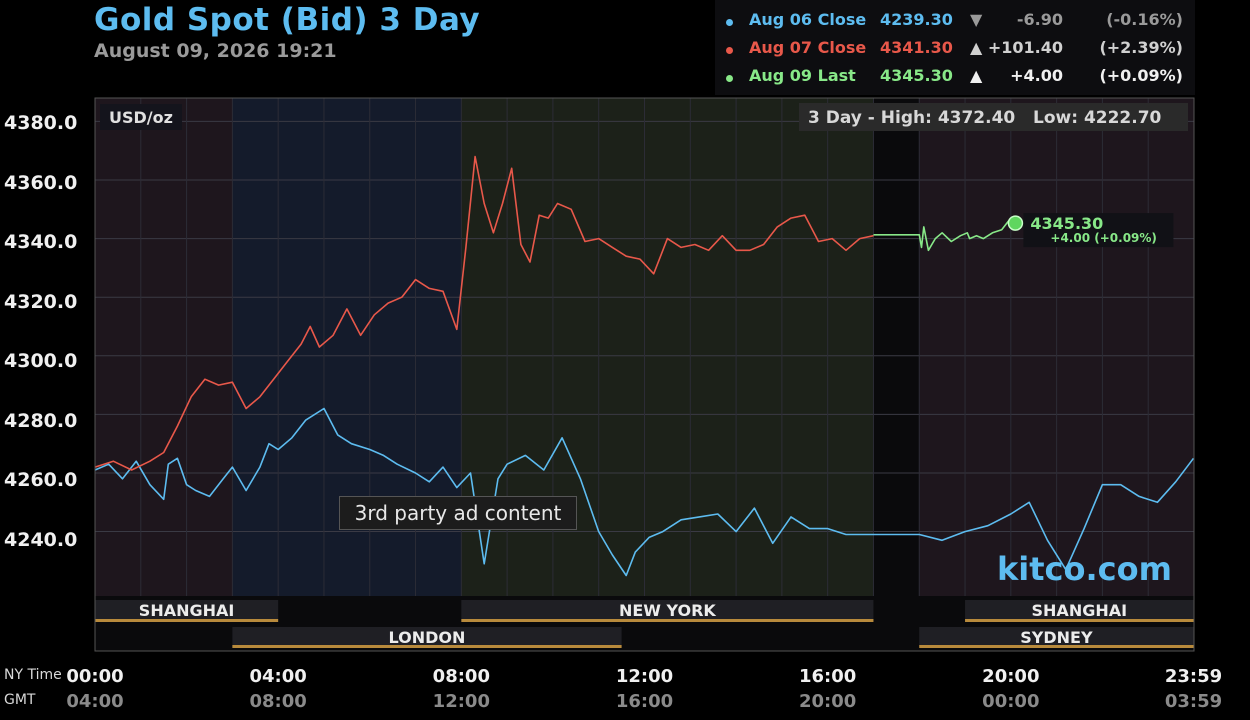 Image resolution: width=1250 pixels, height=720 pixels. Describe the element at coordinates (41, 480) in the screenshot. I see `y-tick-label: 4260.0` at that location.